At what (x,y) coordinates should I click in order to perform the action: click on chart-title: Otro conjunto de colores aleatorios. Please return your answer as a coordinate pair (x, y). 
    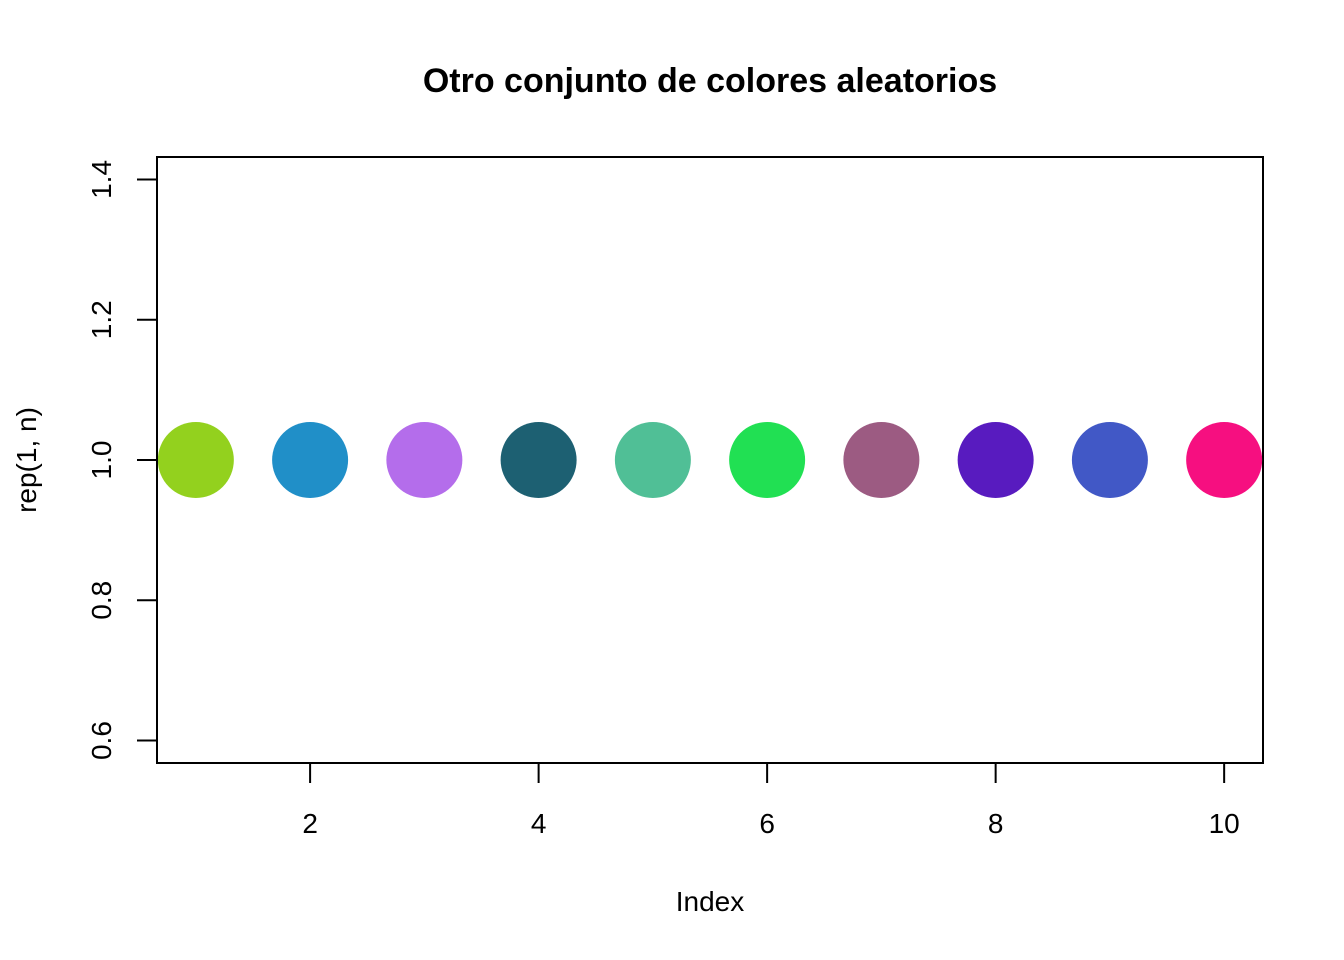
    Looking at the image, I should click on (710, 81).